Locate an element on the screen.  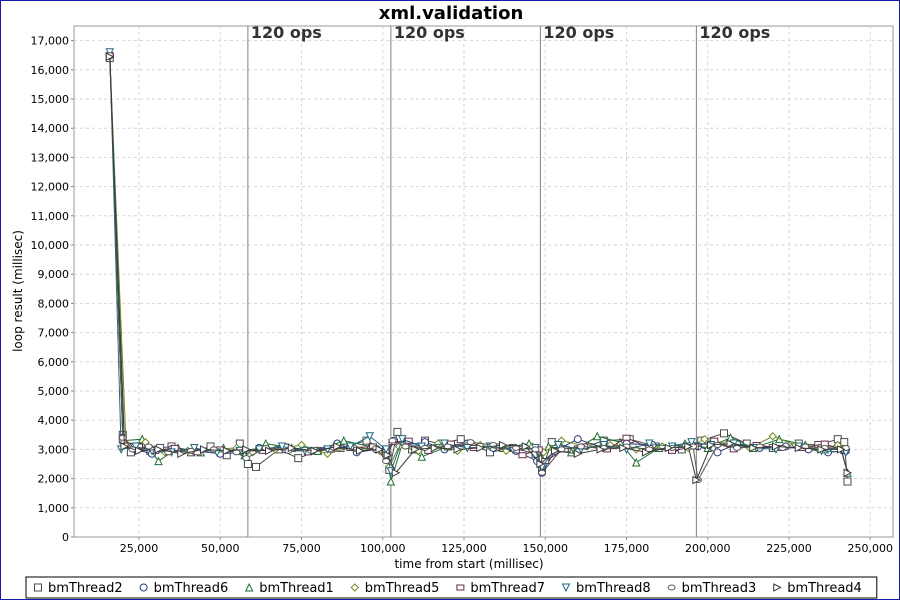
x-tick-label: 175,000 is located at coordinates (627, 548).